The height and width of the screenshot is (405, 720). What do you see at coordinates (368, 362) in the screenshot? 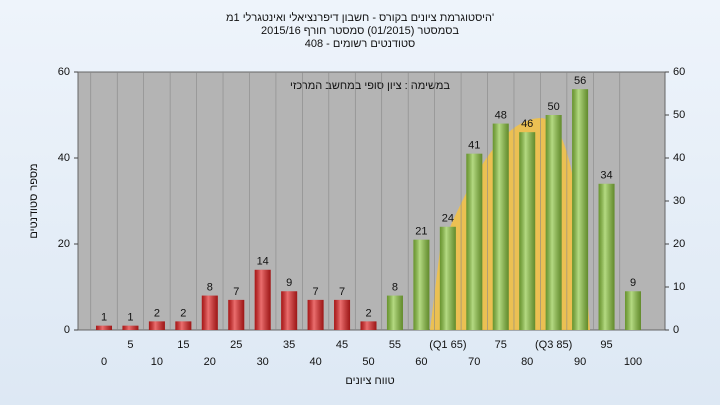
I see `x-tick-label: 50` at bounding box center [368, 362].